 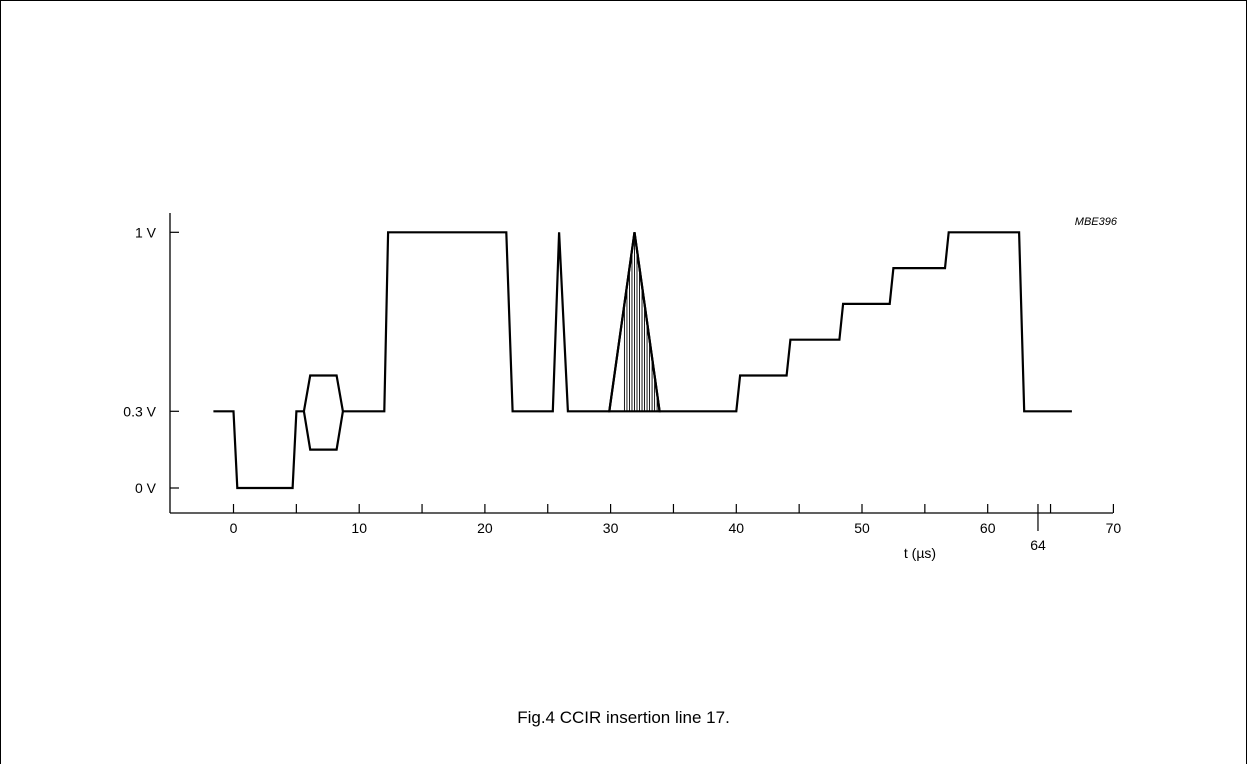 What do you see at coordinates (737, 528) in the screenshot?
I see `x-tick-label: 40` at bounding box center [737, 528].